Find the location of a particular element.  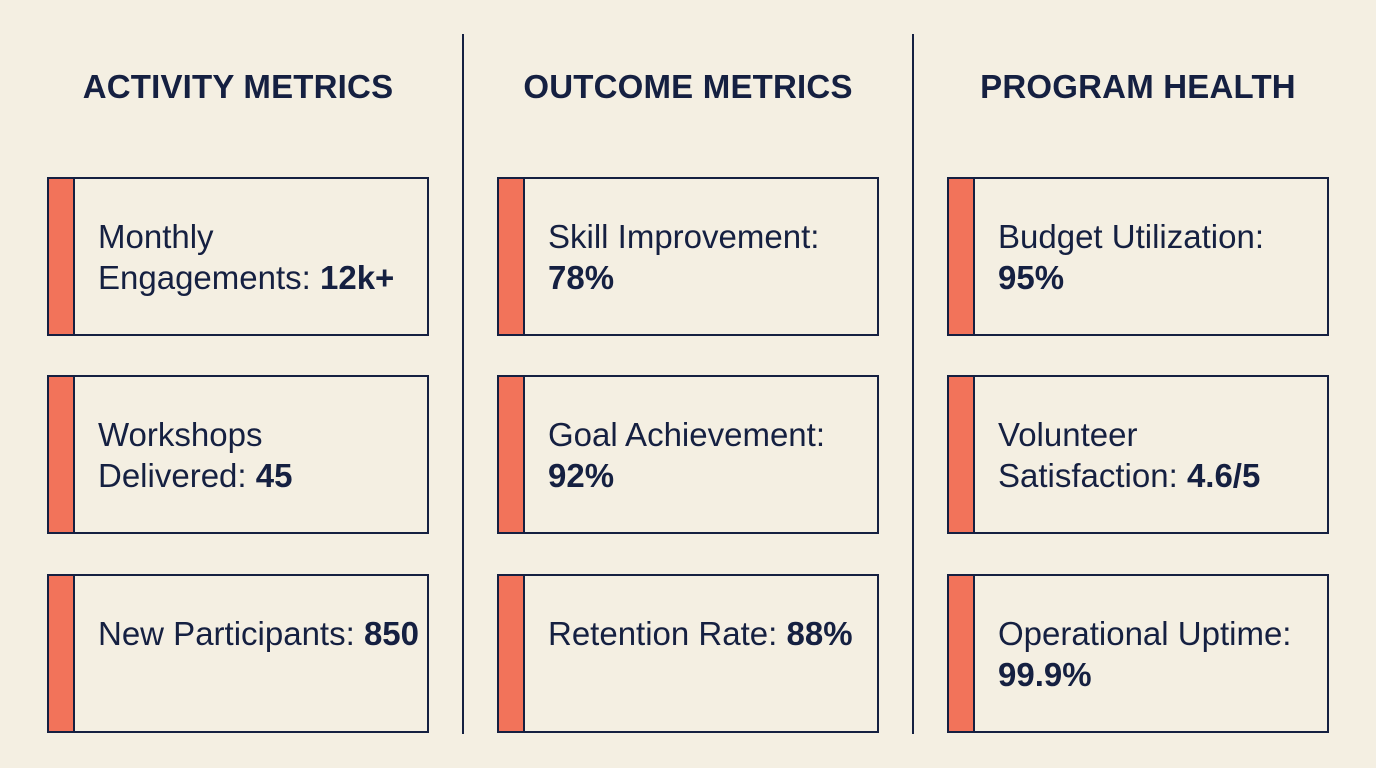

metric-text: Retention Rate: 88% is located at coordinates (708, 633).